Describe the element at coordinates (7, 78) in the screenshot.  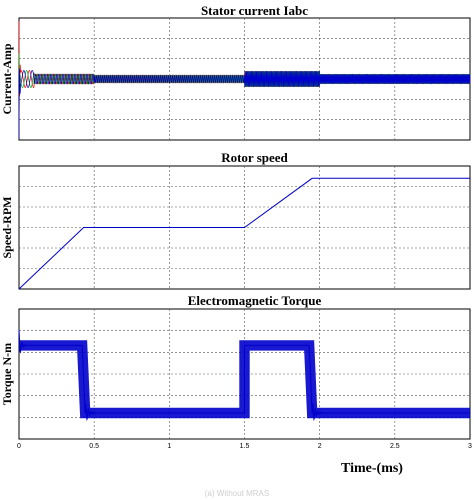
I see `y-axis-label: Current-Amp` at that location.